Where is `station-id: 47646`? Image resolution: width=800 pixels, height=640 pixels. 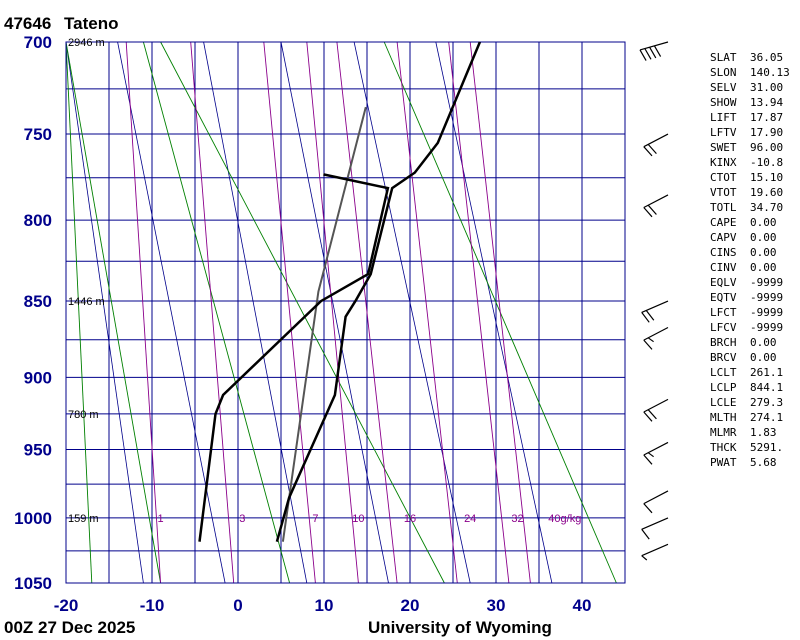 station-id: 47646 is located at coordinates (27, 23).